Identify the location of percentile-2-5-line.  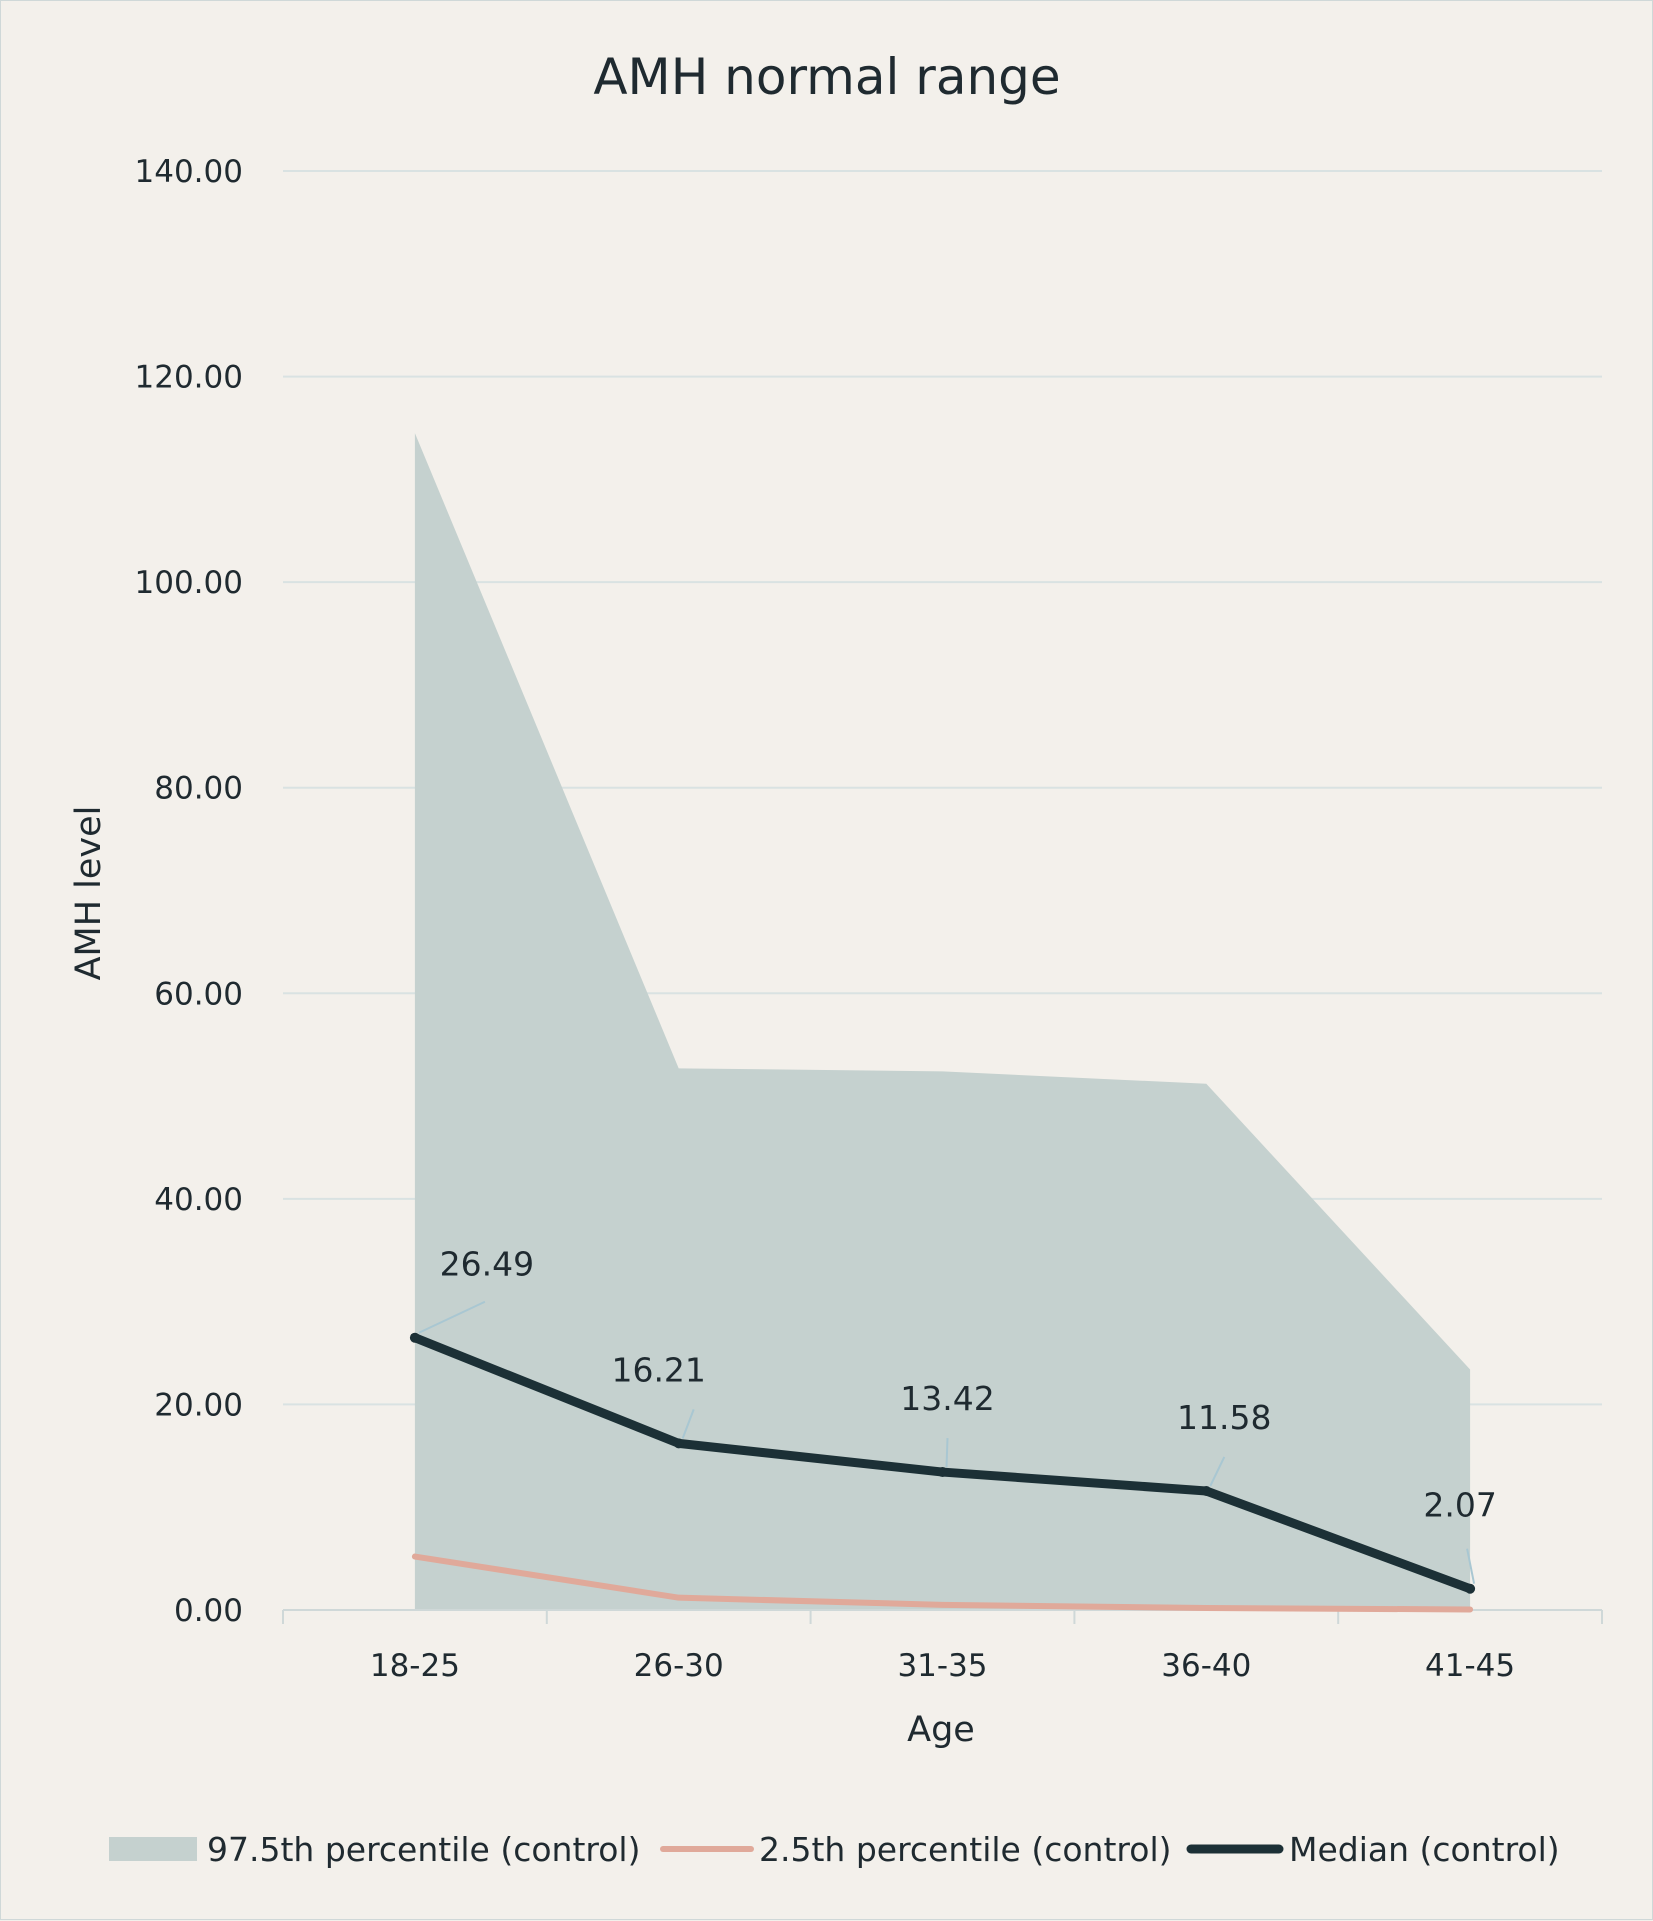
(942, 1583).